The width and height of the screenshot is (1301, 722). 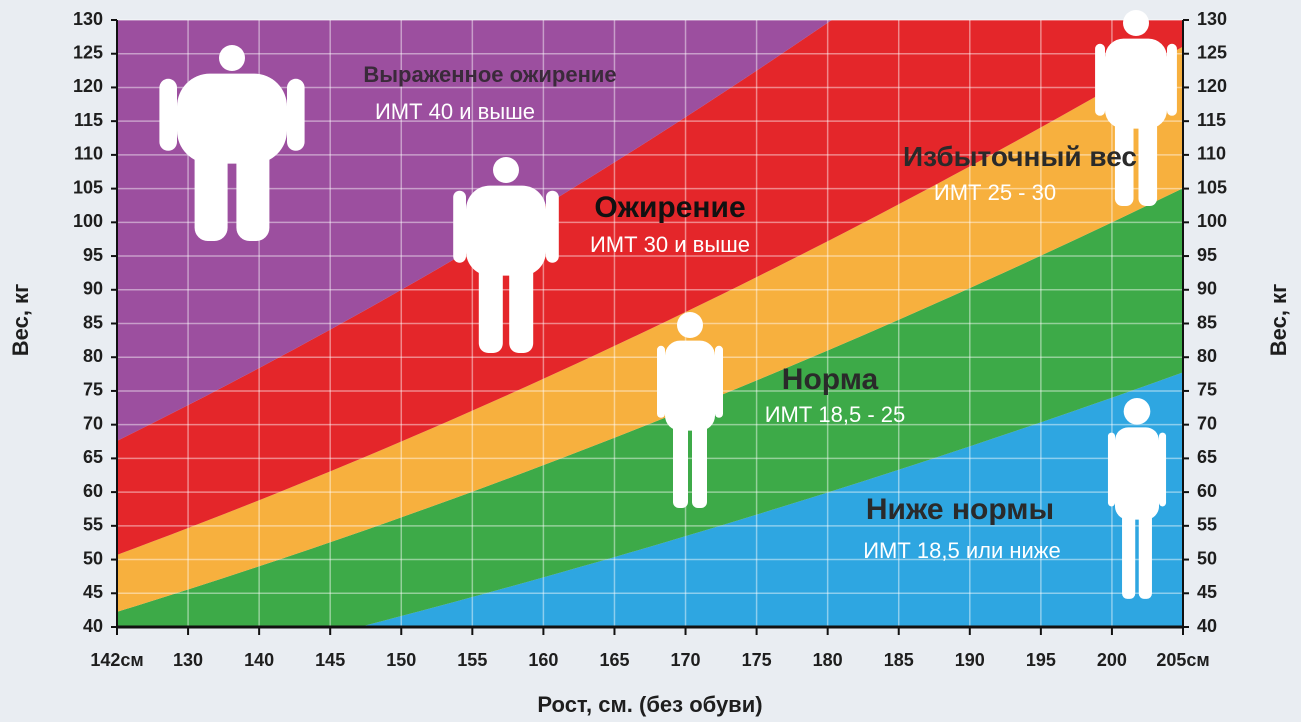 What do you see at coordinates (188, 660) in the screenshot?
I see `x-tick-label: 130` at bounding box center [188, 660].